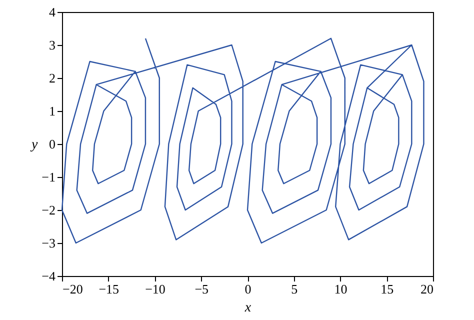 The width and height of the screenshot is (474, 320). What do you see at coordinates (341, 289) in the screenshot?
I see `x-tick-label: 10` at bounding box center [341, 289].